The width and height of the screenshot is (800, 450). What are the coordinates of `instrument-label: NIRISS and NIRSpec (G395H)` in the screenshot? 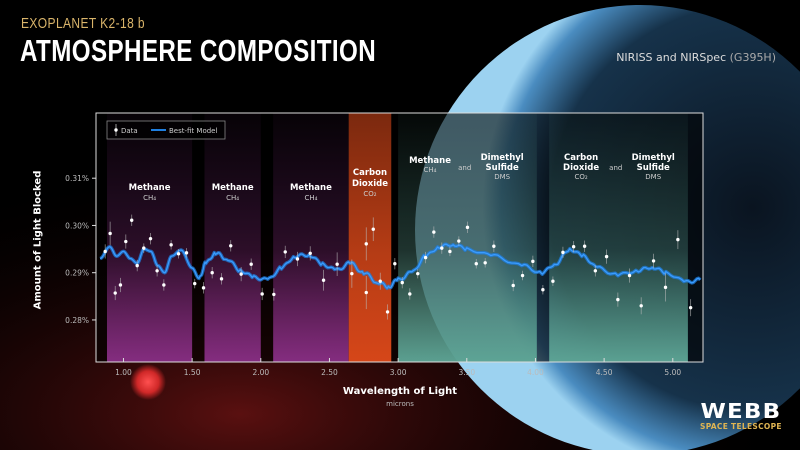 It's located at (696, 57).